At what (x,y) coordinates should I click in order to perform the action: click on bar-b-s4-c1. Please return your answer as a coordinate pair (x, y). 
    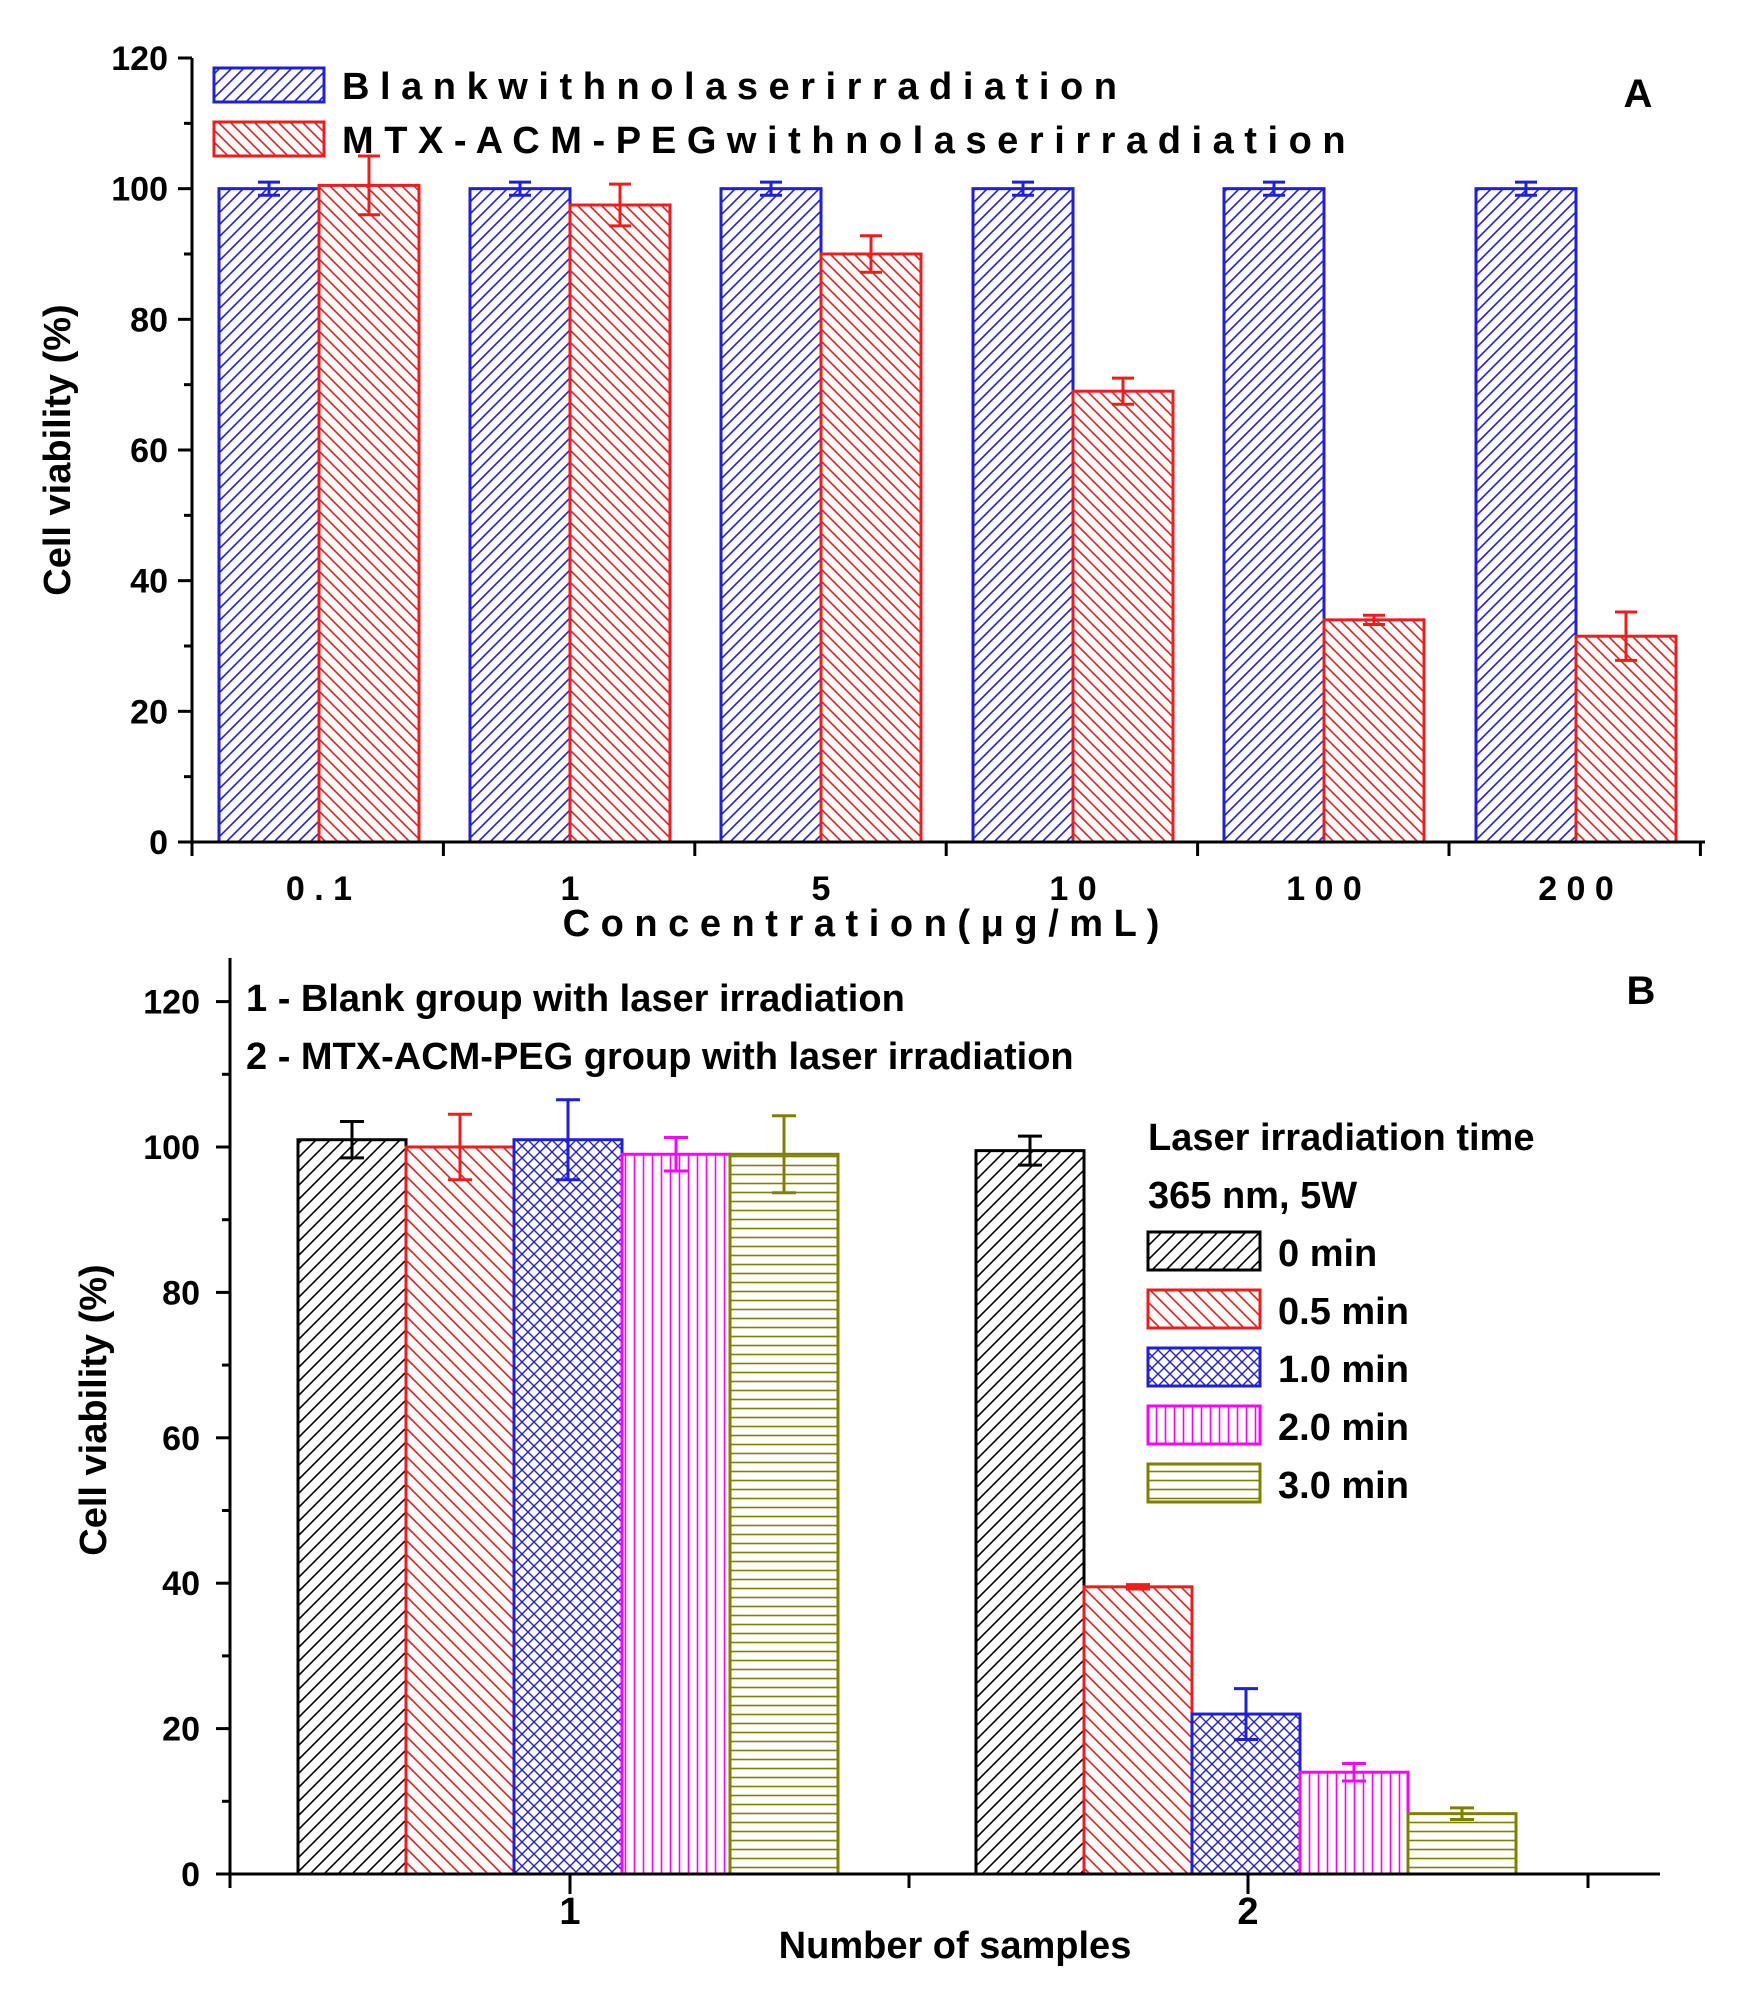
    Looking at the image, I should click on (1462, 1844).